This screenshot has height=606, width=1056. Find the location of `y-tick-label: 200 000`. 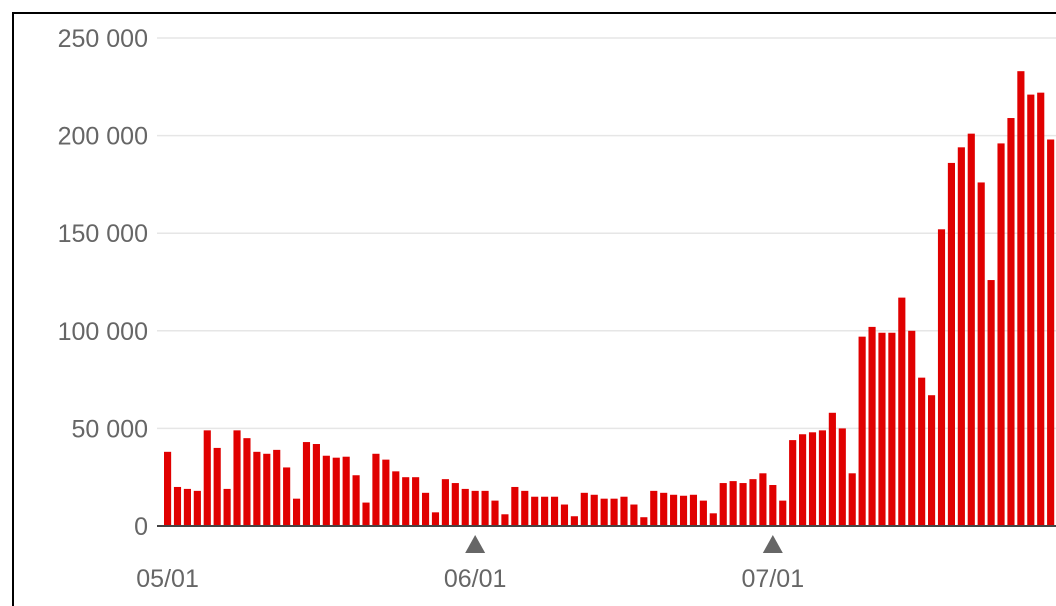

y-tick-label: 200 000 is located at coordinates (103, 137).